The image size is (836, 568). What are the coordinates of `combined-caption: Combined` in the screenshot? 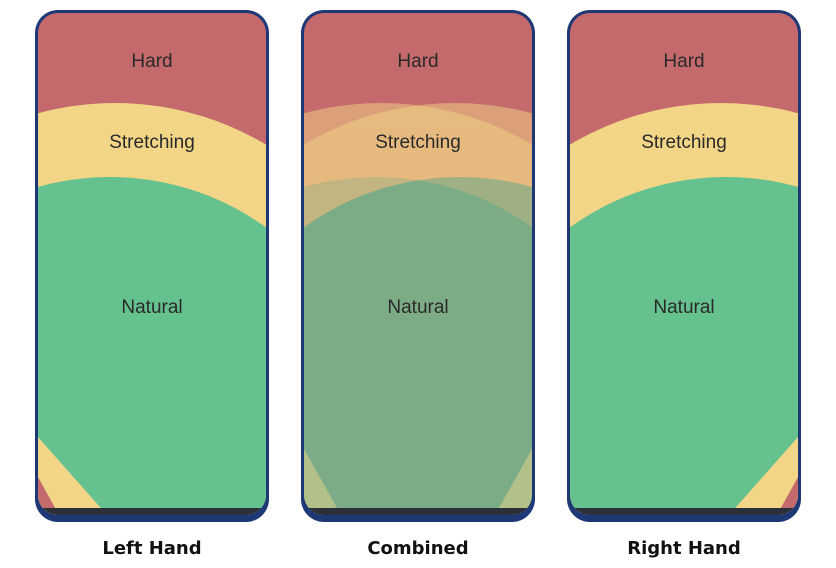 It's located at (418, 548).